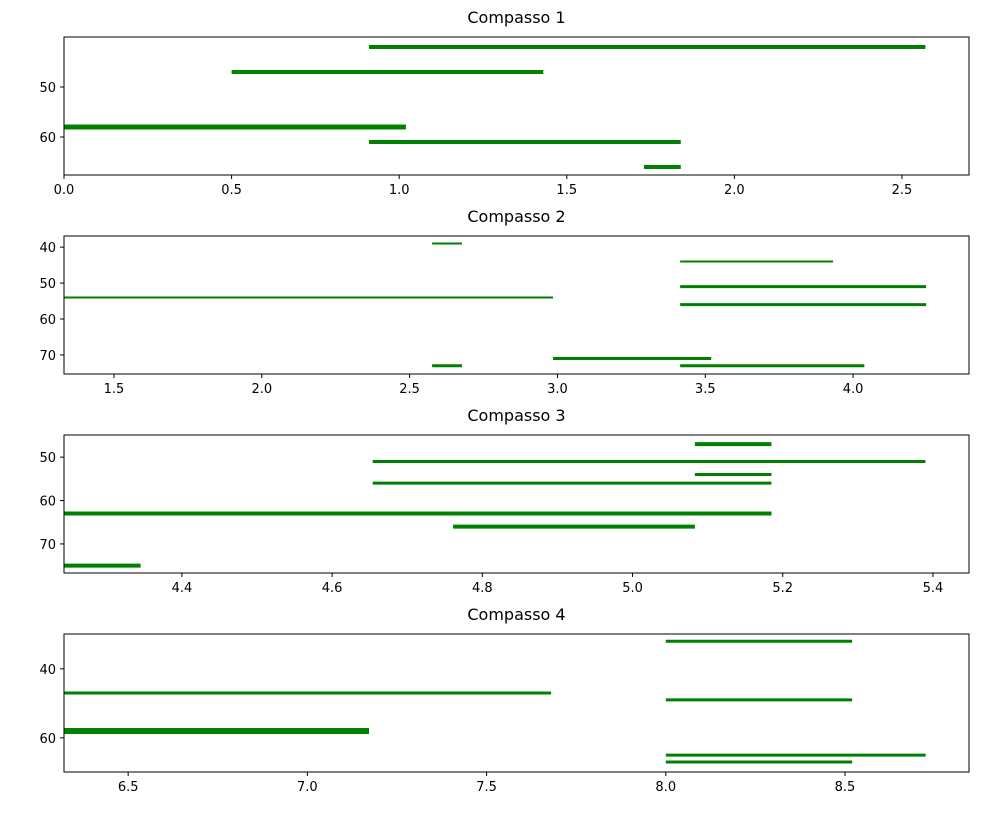  What do you see at coordinates (128, 787) in the screenshot?
I see `x-tick-label: 6.5` at bounding box center [128, 787].